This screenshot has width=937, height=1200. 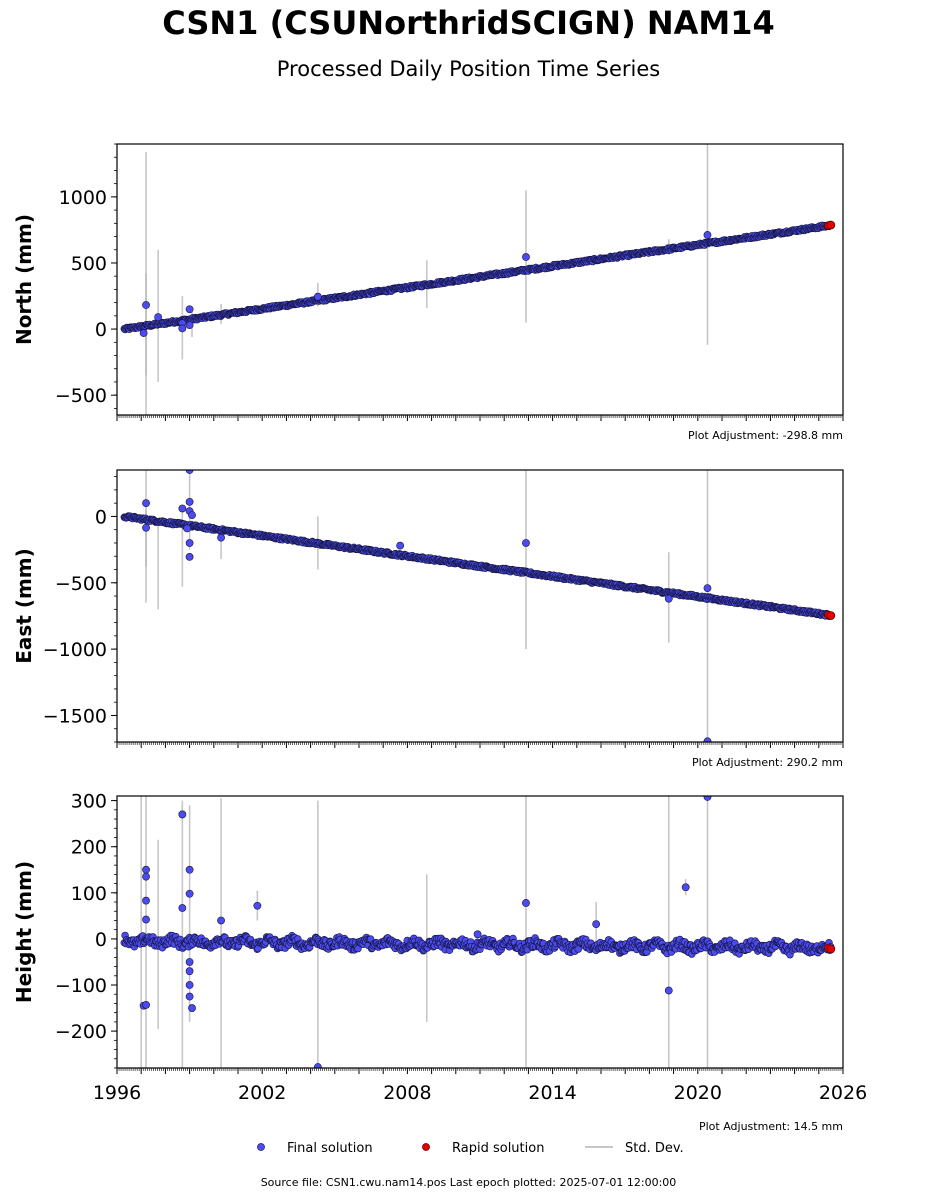 What do you see at coordinates (89, 848) in the screenshot?
I see `y-tick-label: 200` at bounding box center [89, 848].